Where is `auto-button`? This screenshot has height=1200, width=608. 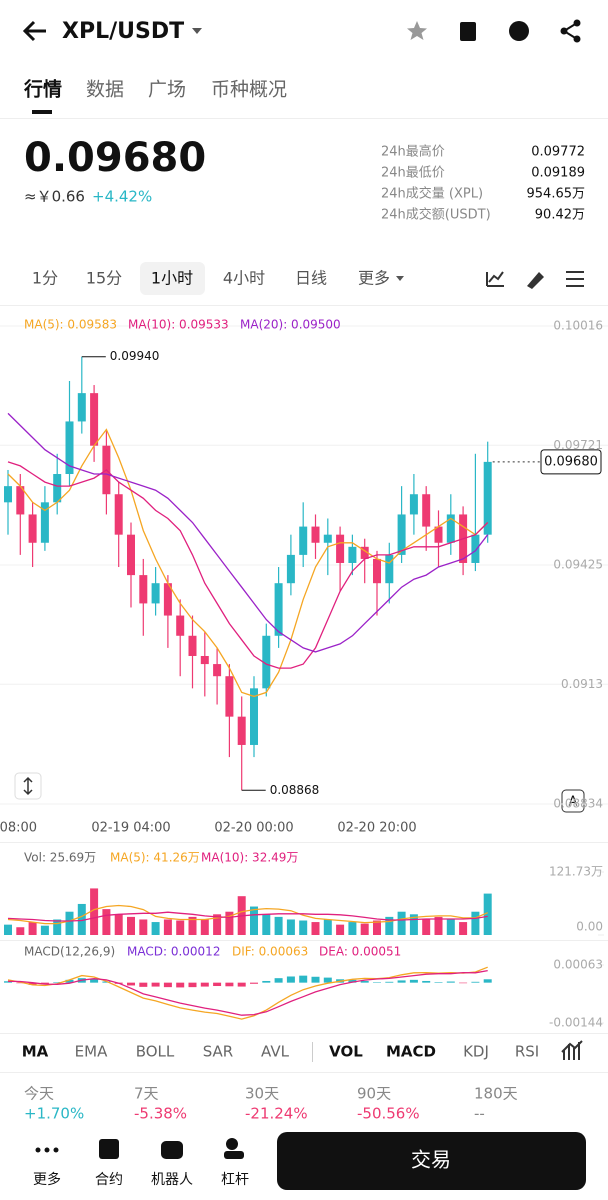
auto-button is located at coordinates (573, 801).